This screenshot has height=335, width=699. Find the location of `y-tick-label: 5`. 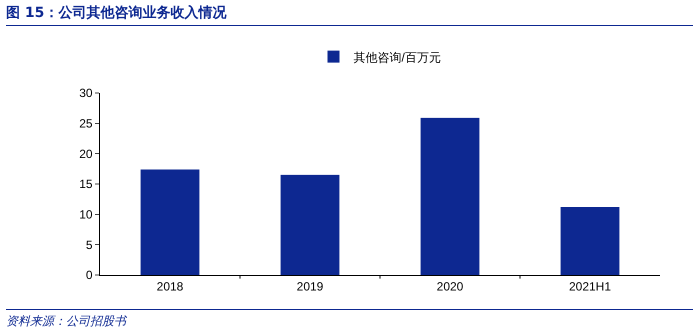

y-tick-label: 5 is located at coordinates (89, 245).